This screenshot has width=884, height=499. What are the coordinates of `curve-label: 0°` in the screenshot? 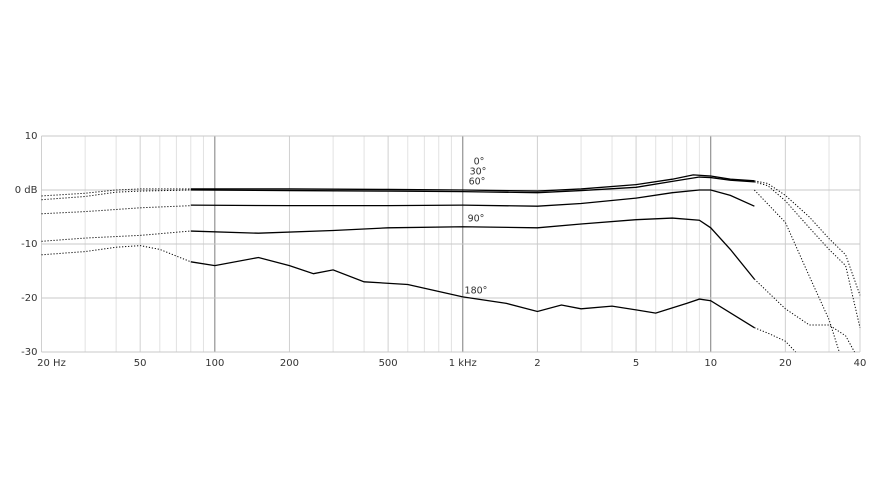 It's located at (479, 162).